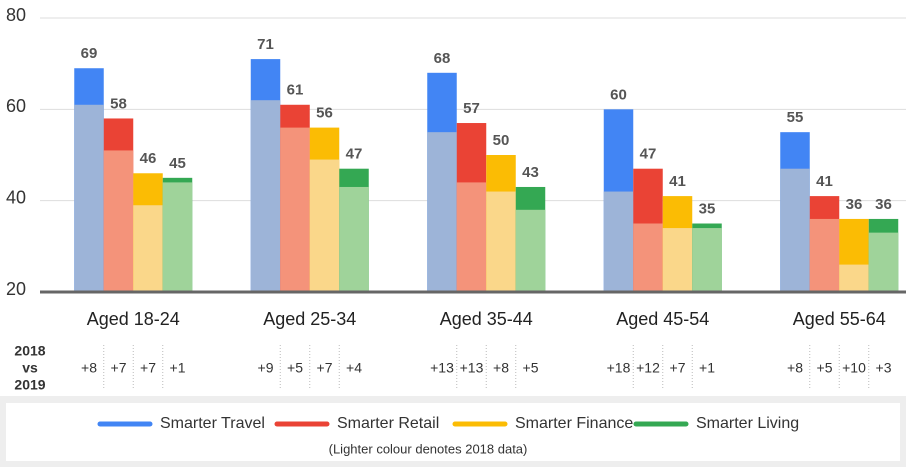  Describe the element at coordinates (501, 140) in the screenshot. I see `value-label: 50` at that location.